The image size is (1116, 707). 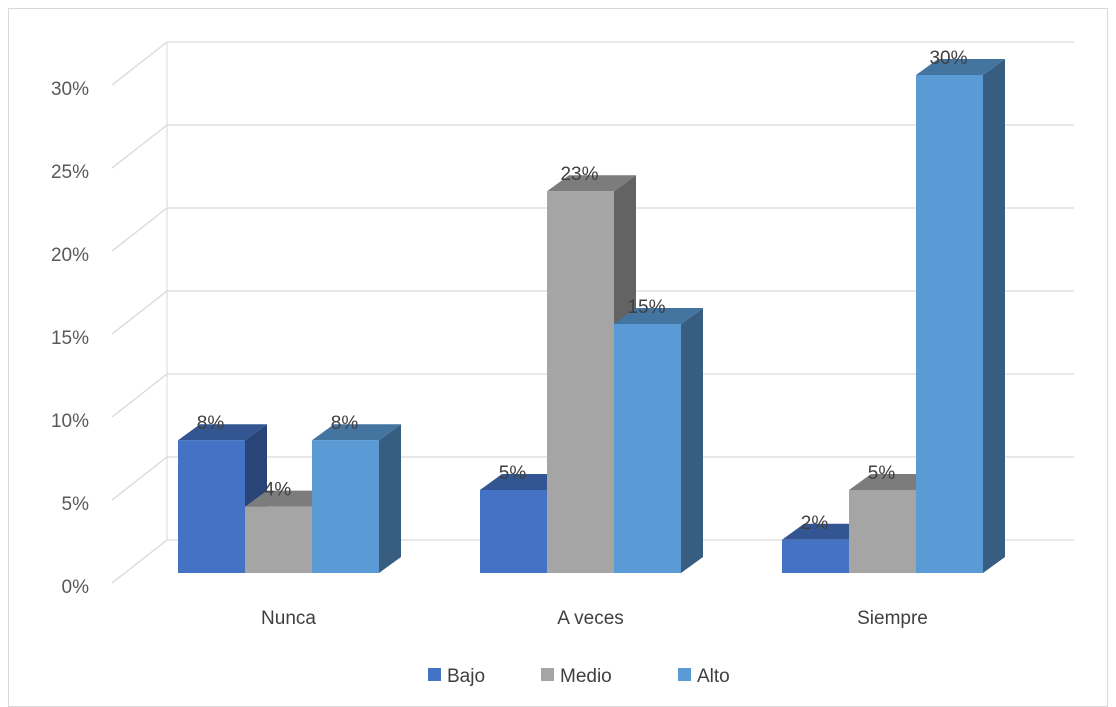 I want to click on data-label: 15%, so click(x=646, y=307).